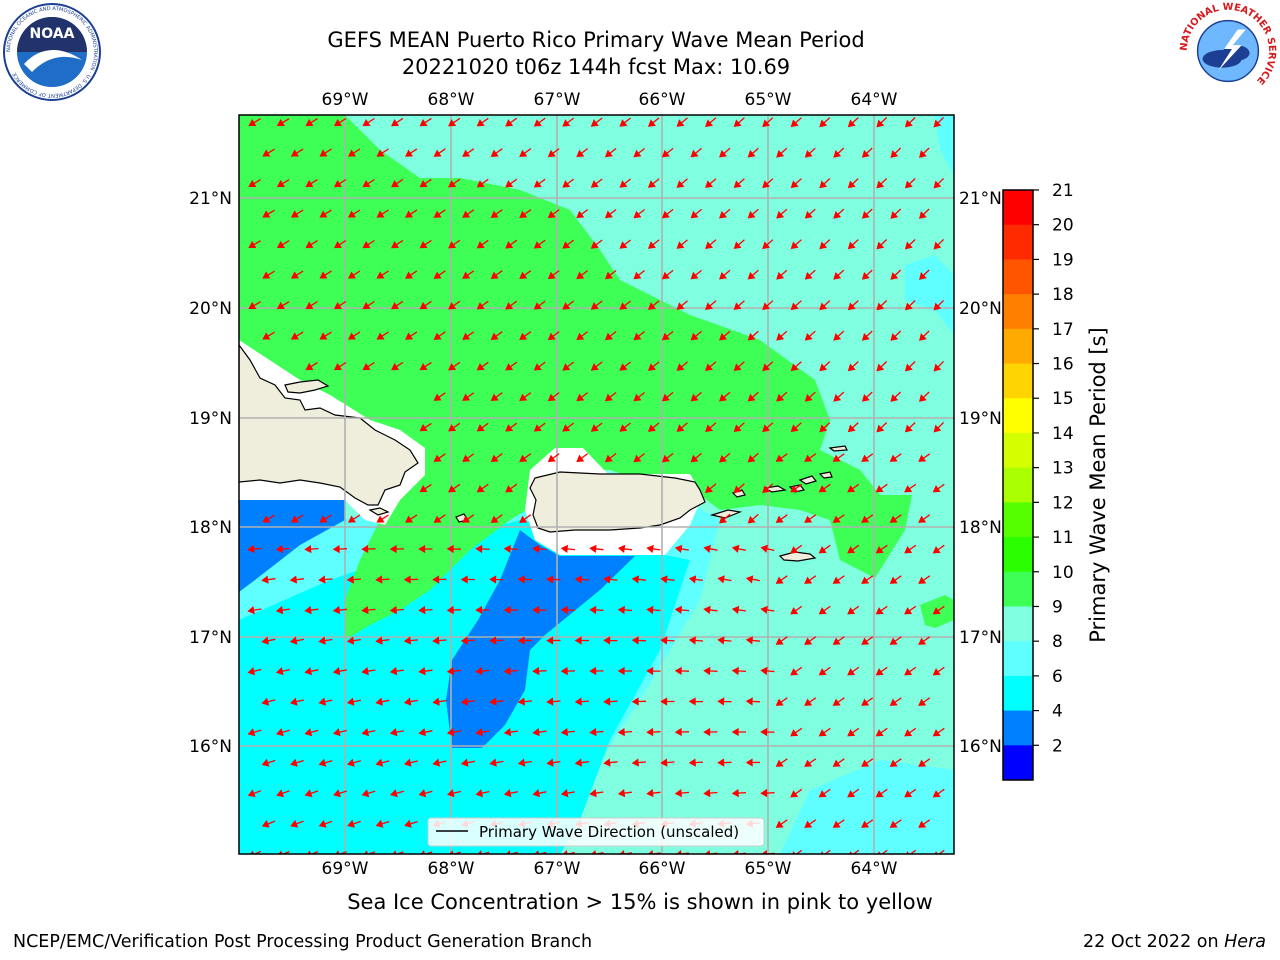  What do you see at coordinates (451, 869) in the screenshot?
I see `lon-tick-bottom: 68°W` at bounding box center [451, 869].